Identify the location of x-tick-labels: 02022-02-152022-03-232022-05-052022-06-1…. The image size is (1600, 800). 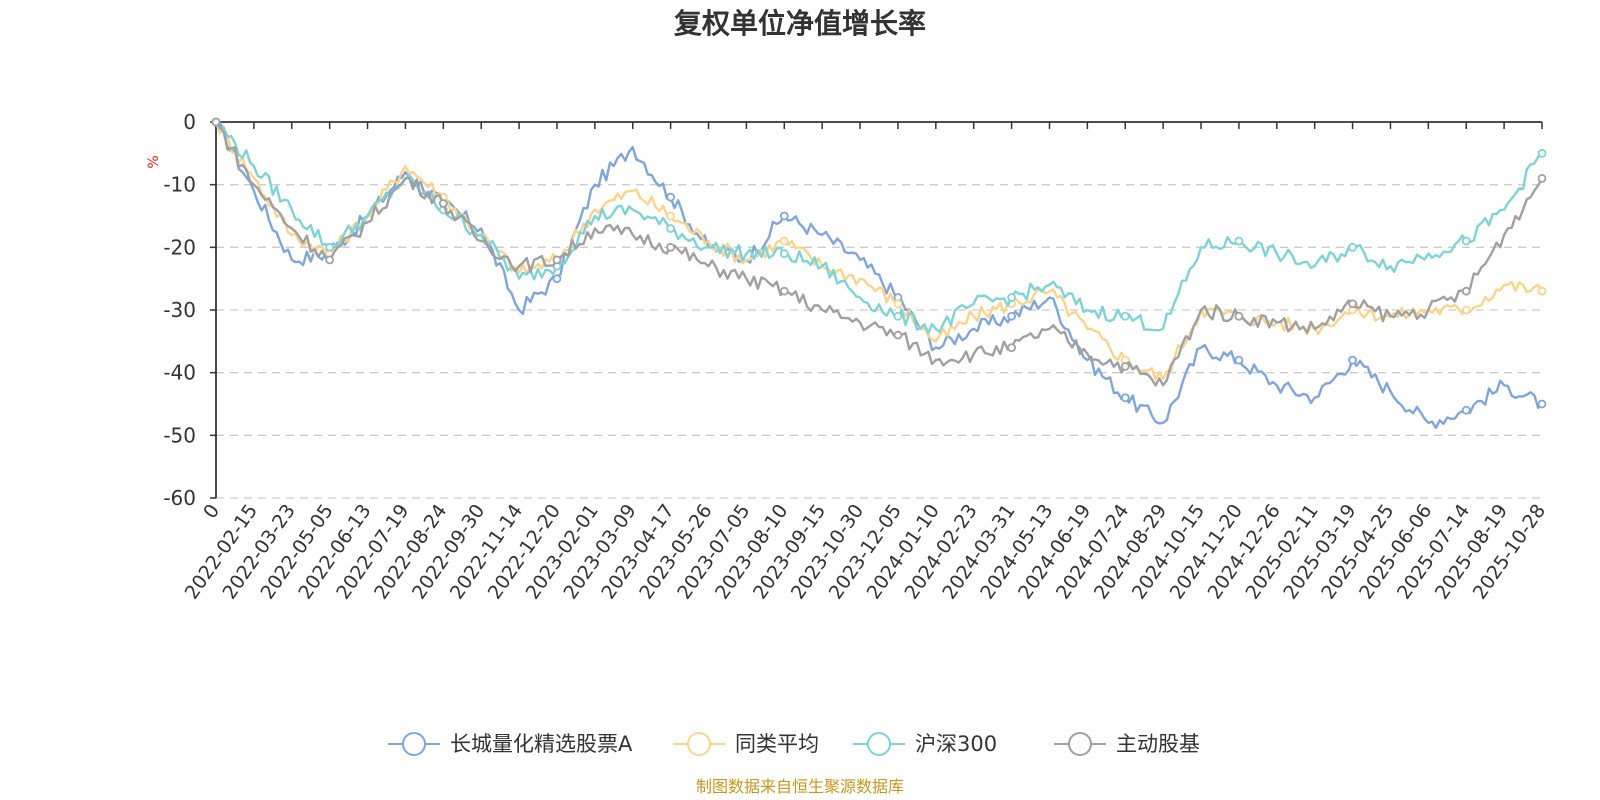
(865, 551).